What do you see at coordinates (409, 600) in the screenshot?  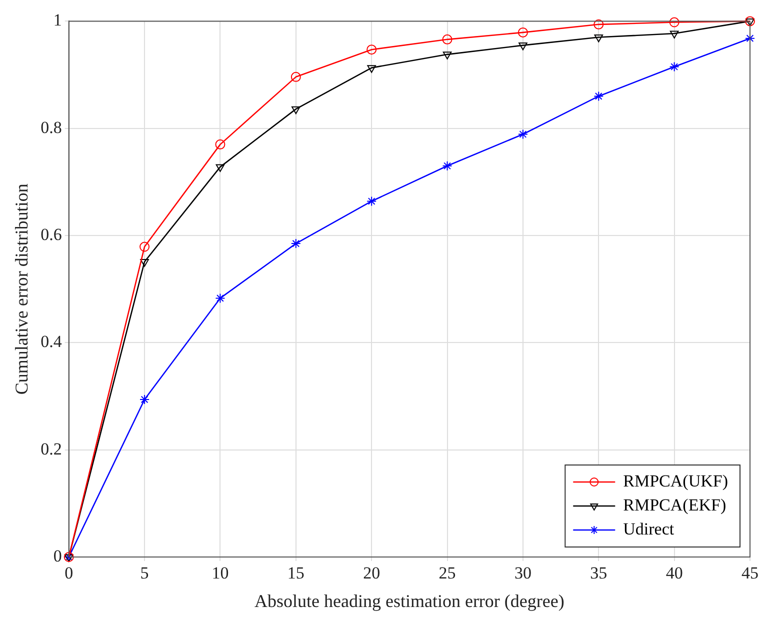 I see `x-axis-title: Absolute heading estimation error (degree)` at bounding box center [409, 600].